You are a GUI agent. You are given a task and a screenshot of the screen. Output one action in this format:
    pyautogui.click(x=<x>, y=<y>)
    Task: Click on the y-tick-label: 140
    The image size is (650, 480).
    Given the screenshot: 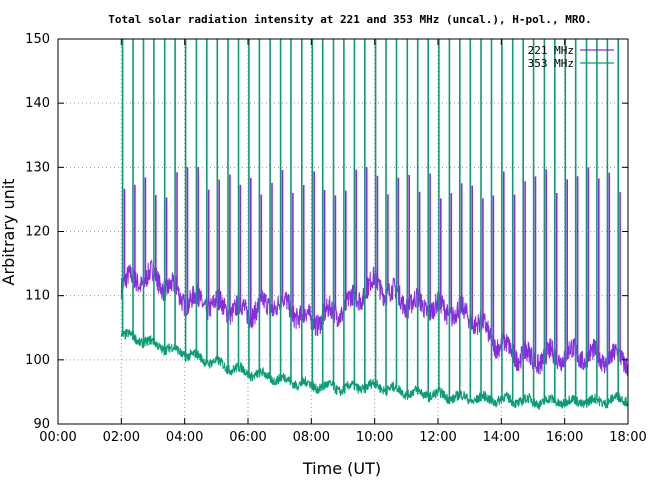 What is the action you would take?
    pyautogui.click(x=37, y=103)
    